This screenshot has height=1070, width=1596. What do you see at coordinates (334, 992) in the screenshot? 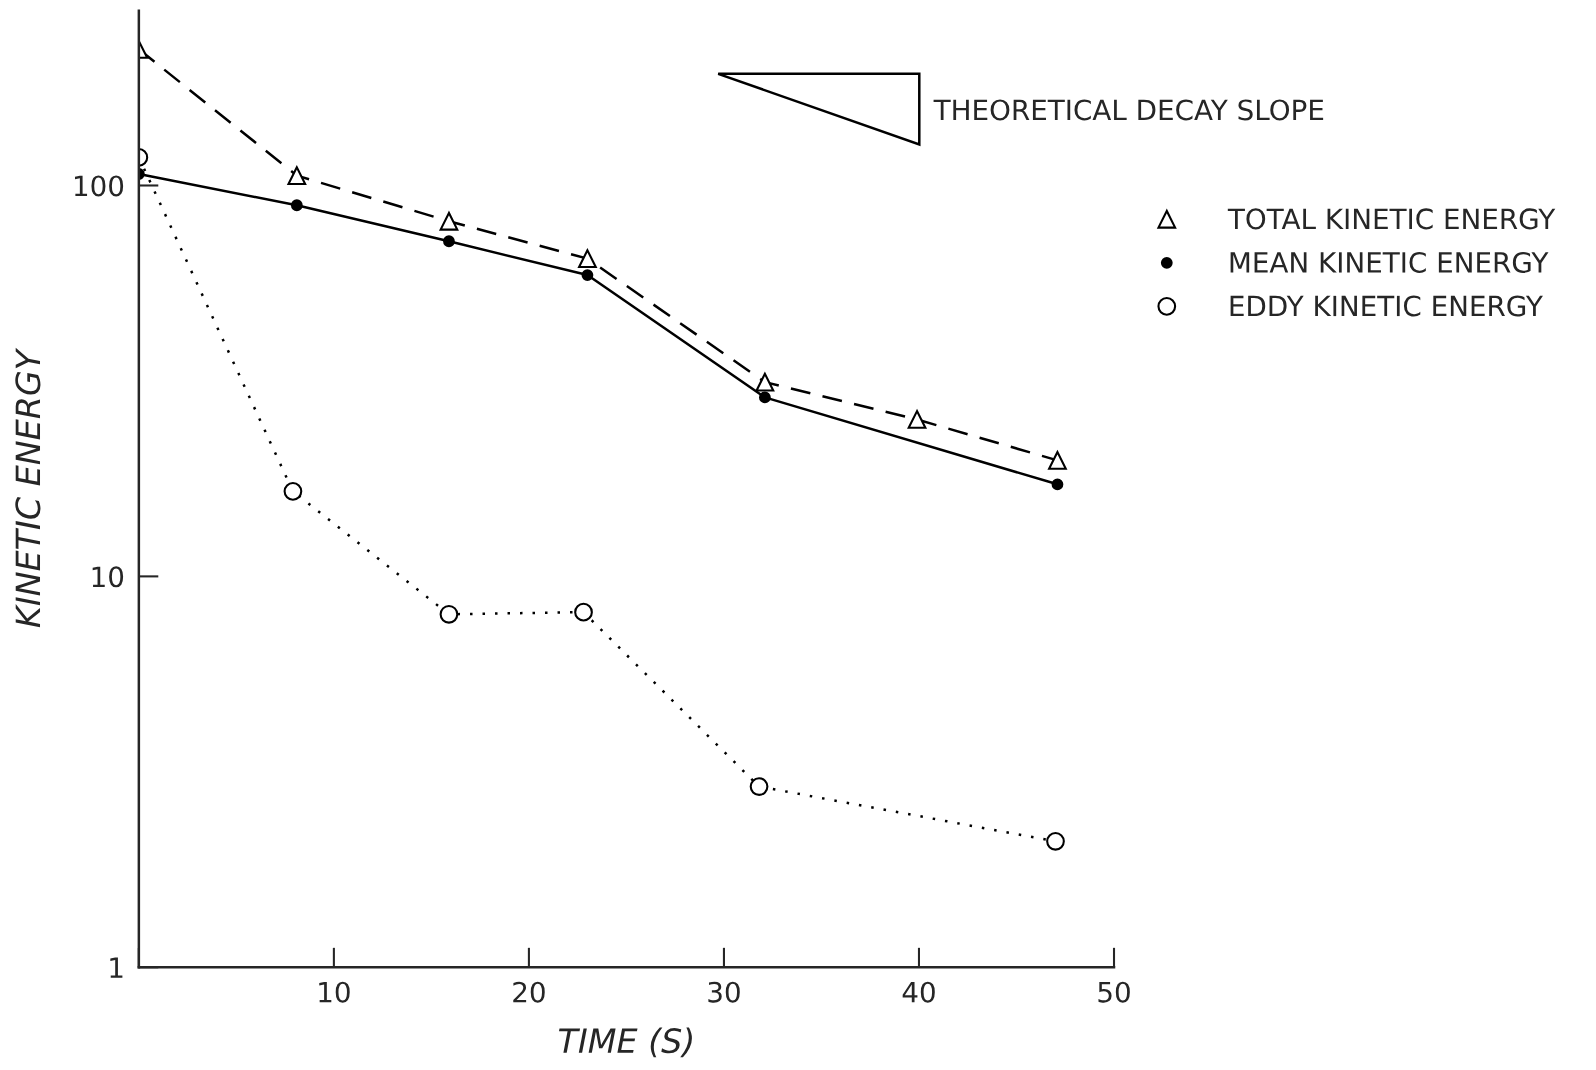
I see `x-tick-label: 10` at bounding box center [334, 992].